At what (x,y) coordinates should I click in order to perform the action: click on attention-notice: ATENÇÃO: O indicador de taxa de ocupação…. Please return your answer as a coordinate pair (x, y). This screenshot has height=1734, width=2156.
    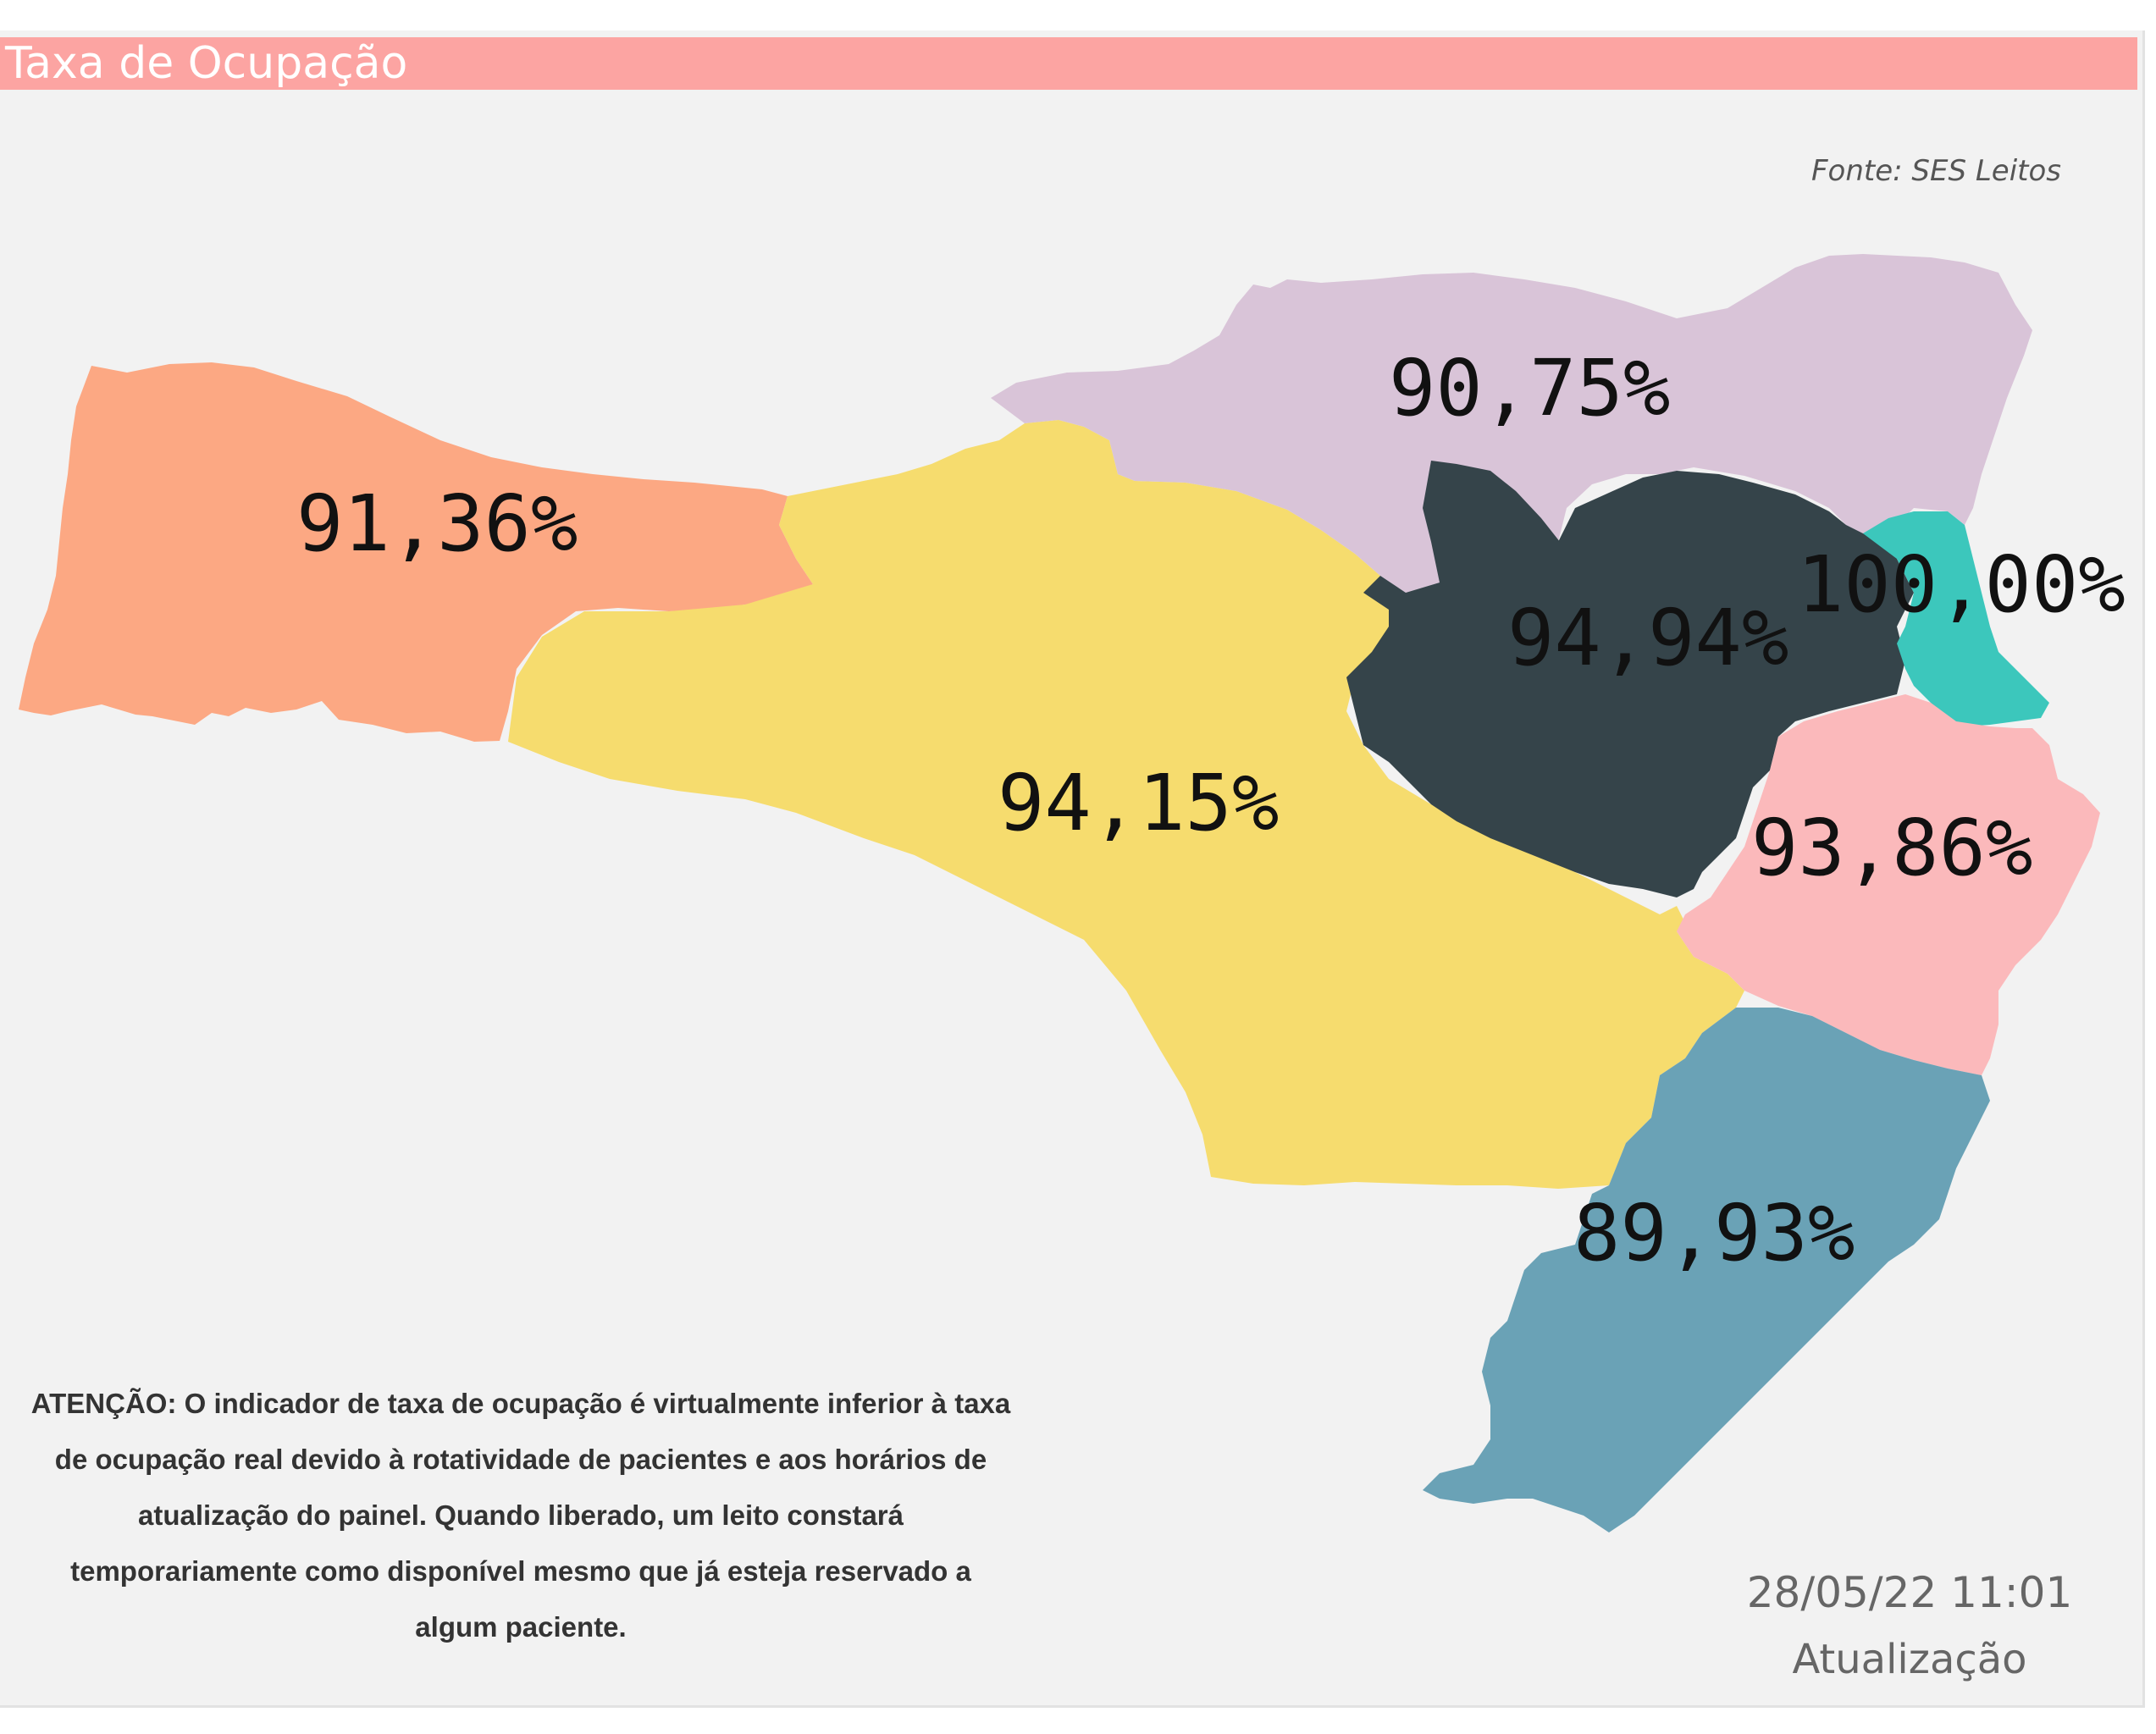
    Looking at the image, I should click on (521, 1515).